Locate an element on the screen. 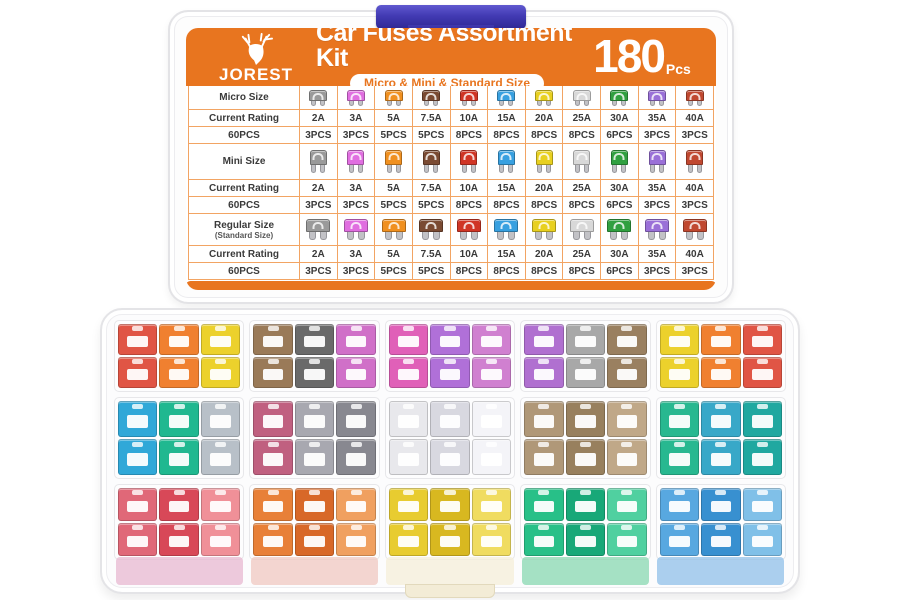 The image size is (900, 600). rating-cell: 7.5A is located at coordinates (431, 118).